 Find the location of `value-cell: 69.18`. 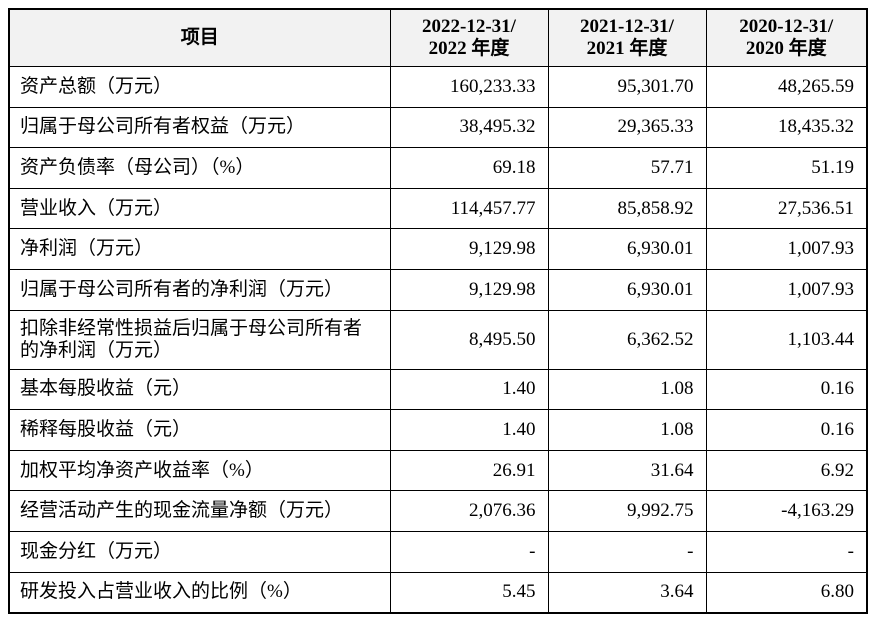

value-cell: 69.18 is located at coordinates (469, 168).